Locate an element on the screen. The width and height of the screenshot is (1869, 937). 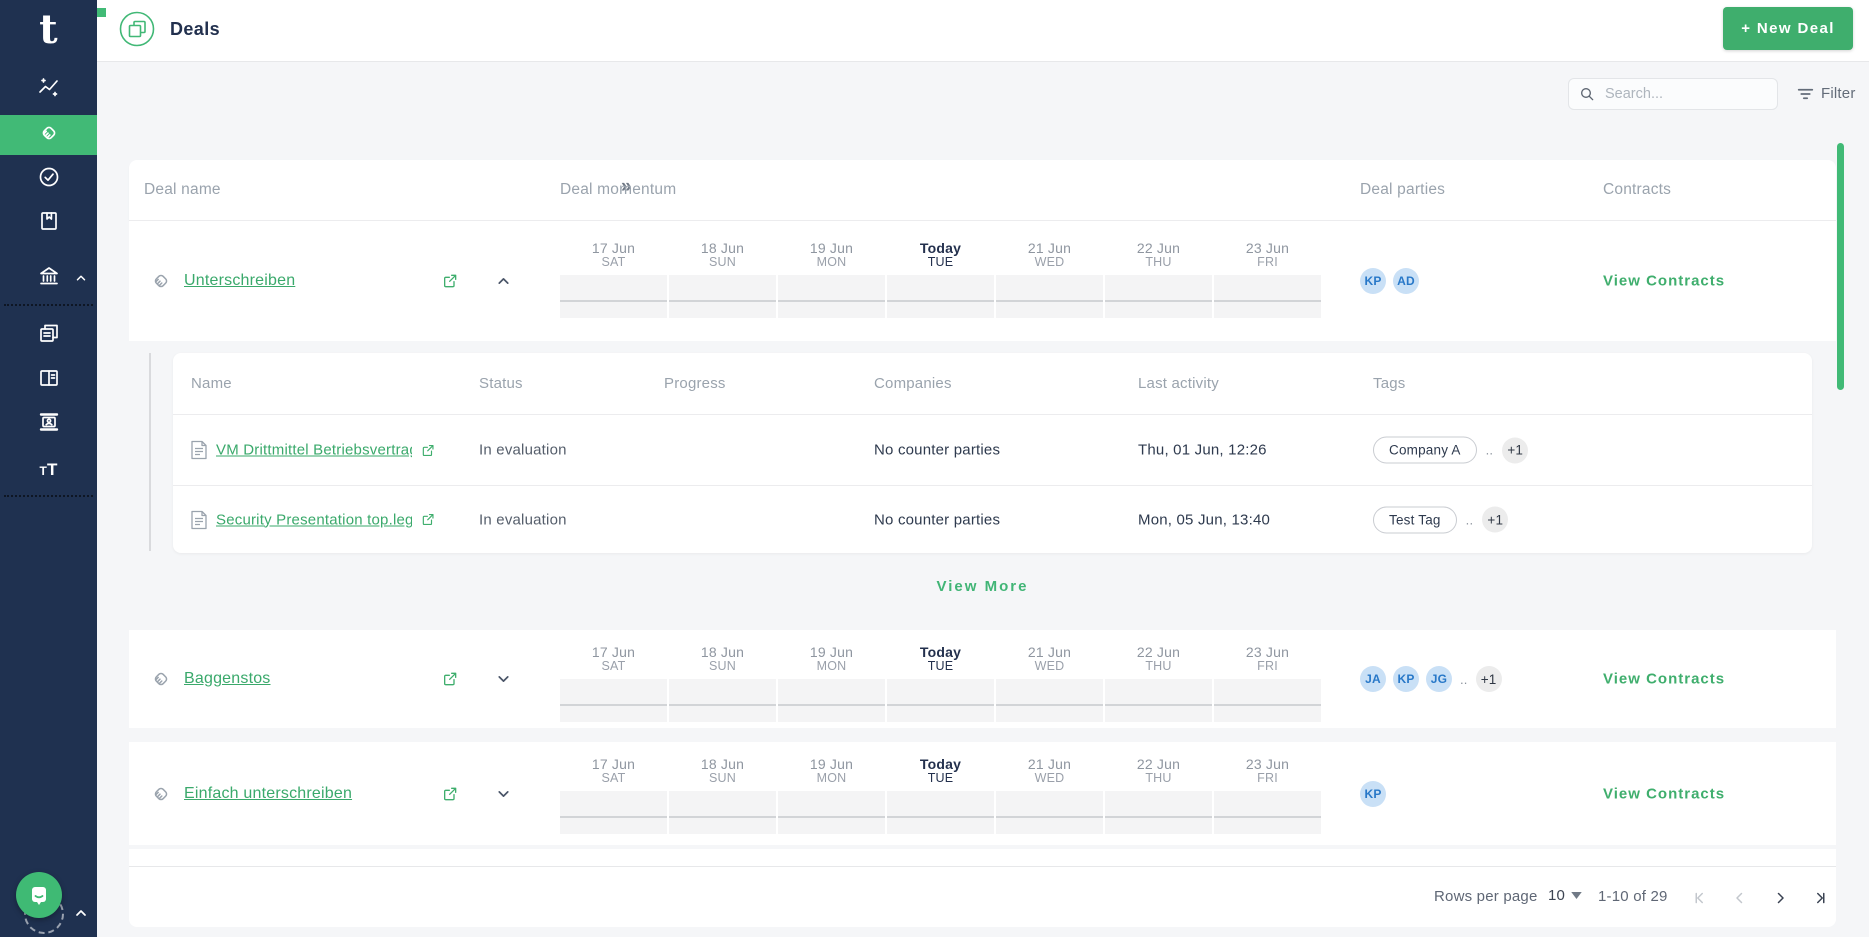
party-avatar: JA is located at coordinates (1373, 679).